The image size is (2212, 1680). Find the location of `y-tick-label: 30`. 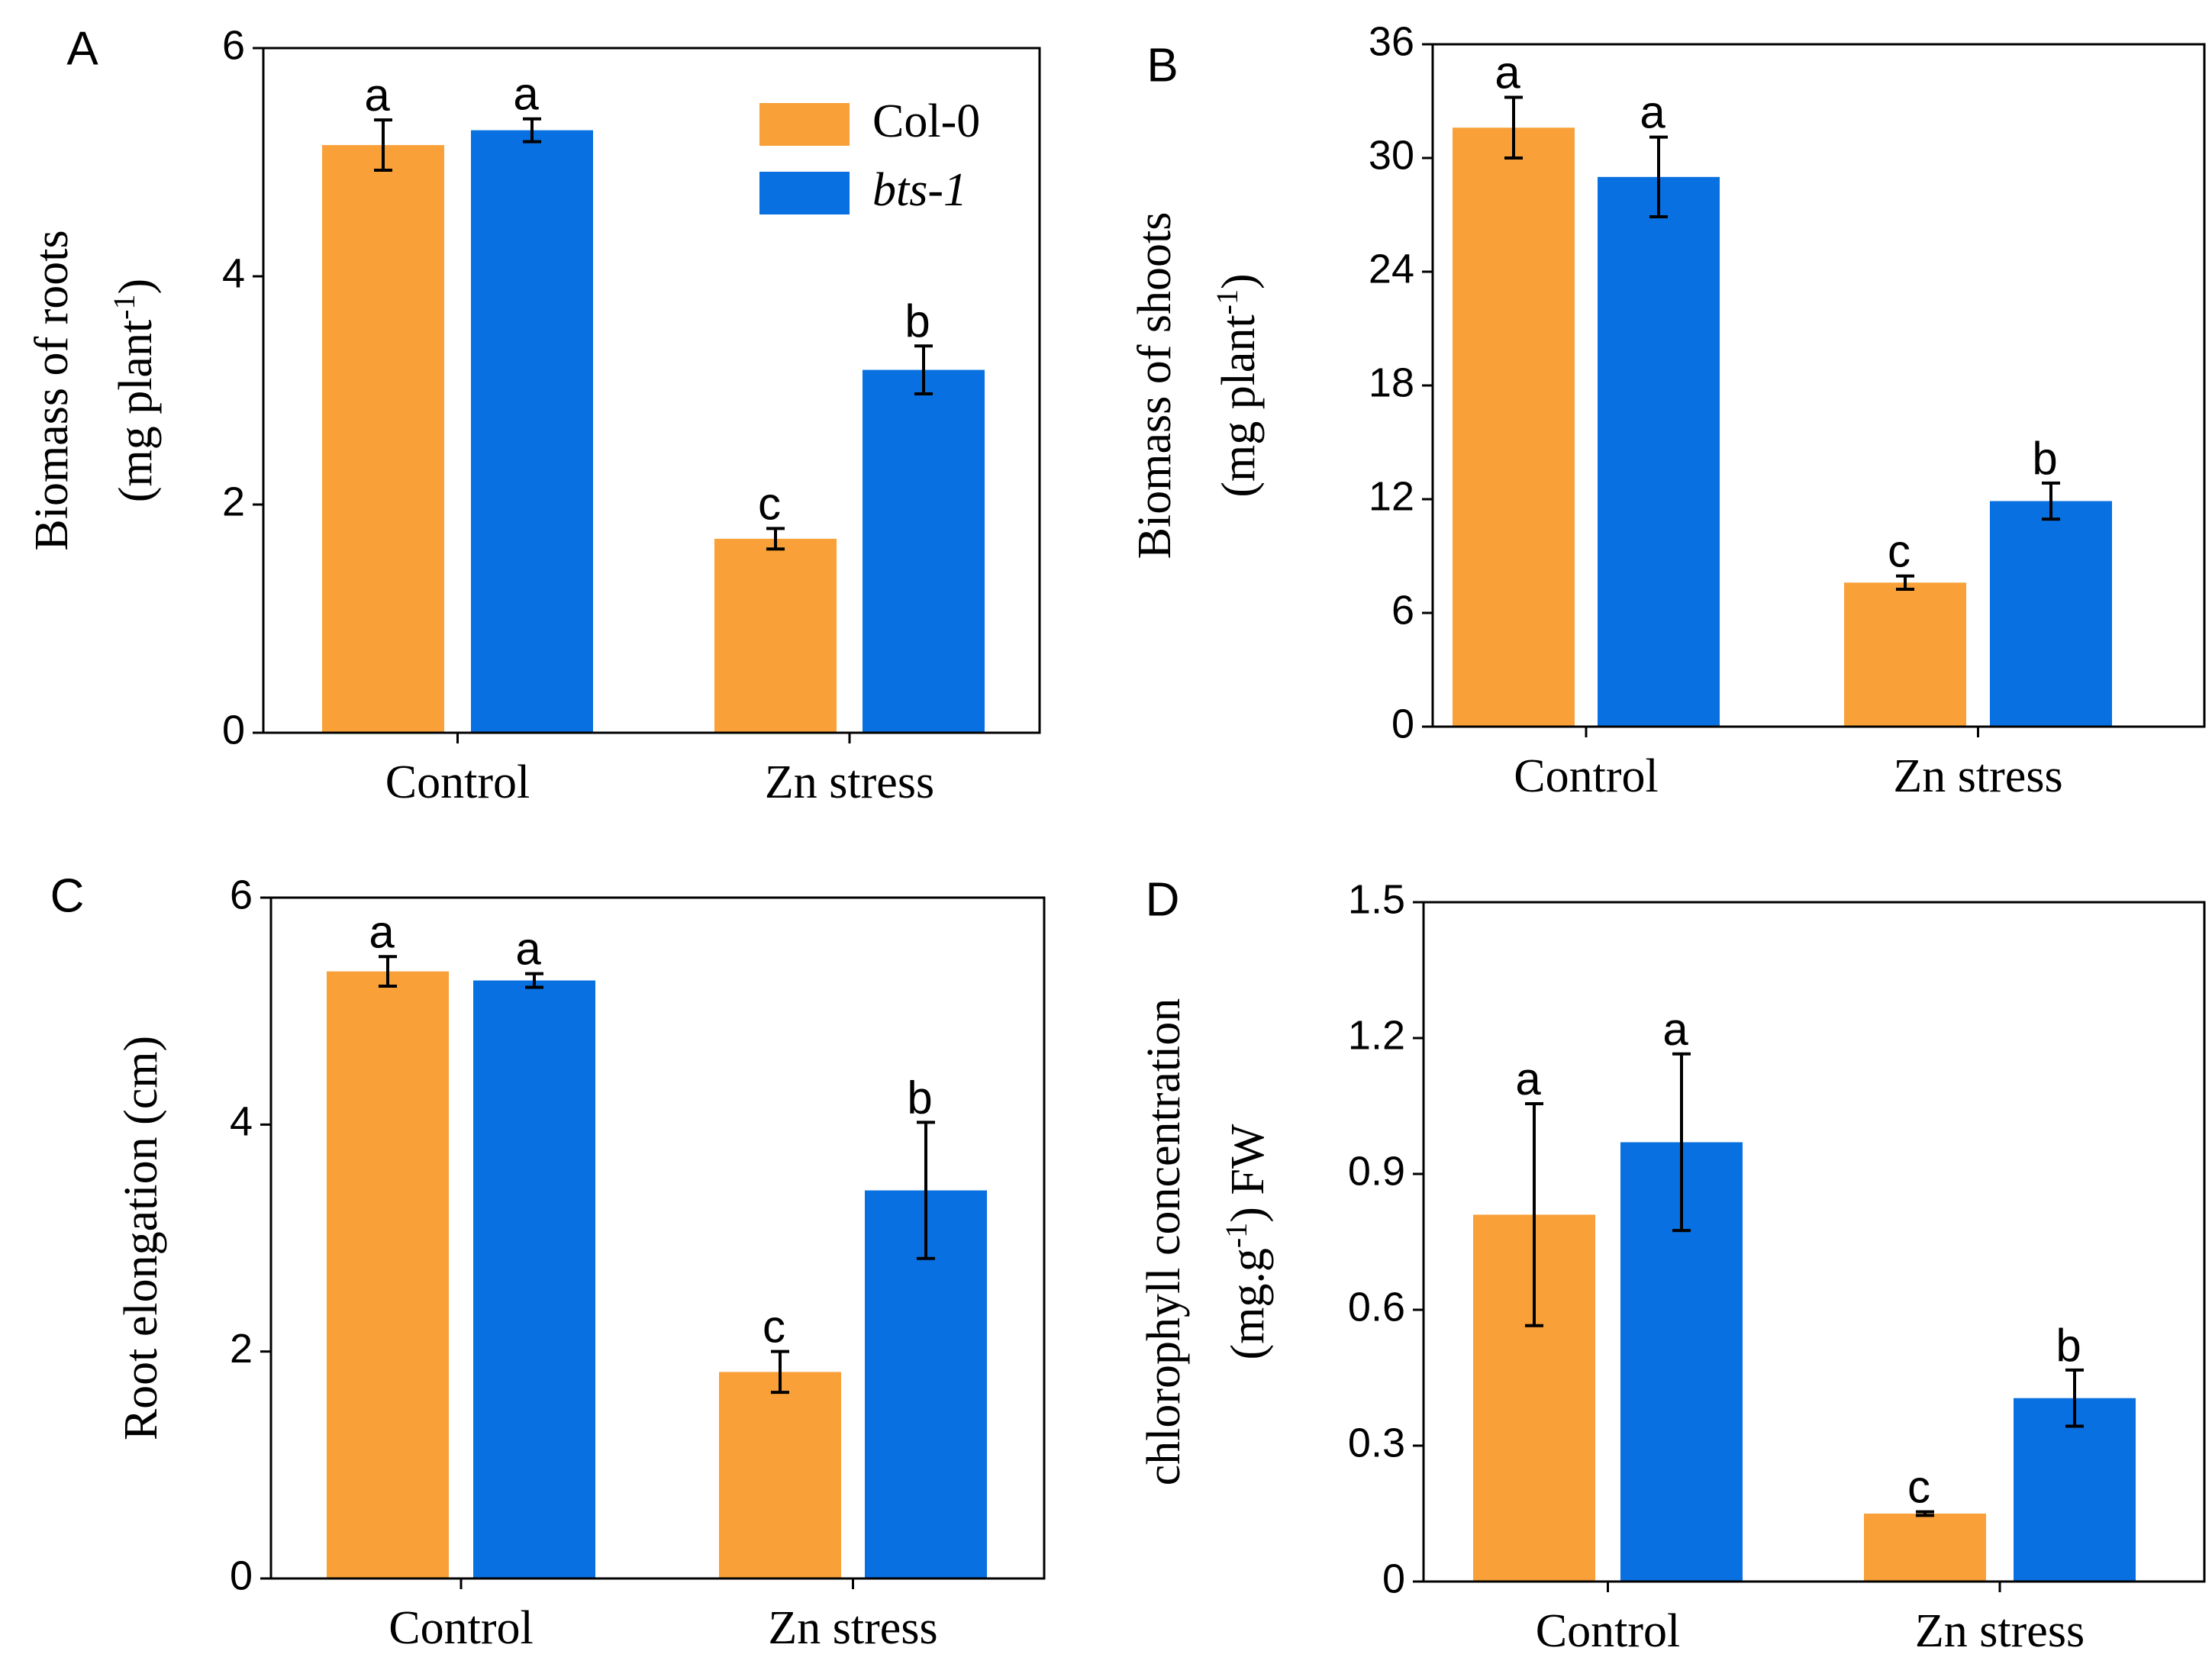

y-tick-label: 30 is located at coordinates (1391, 155).